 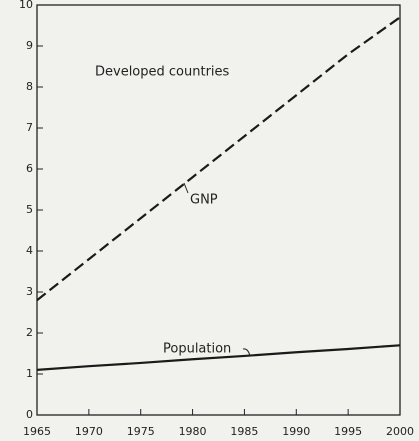 I want to click on y-tick-label: 8, so click(x=29, y=86).